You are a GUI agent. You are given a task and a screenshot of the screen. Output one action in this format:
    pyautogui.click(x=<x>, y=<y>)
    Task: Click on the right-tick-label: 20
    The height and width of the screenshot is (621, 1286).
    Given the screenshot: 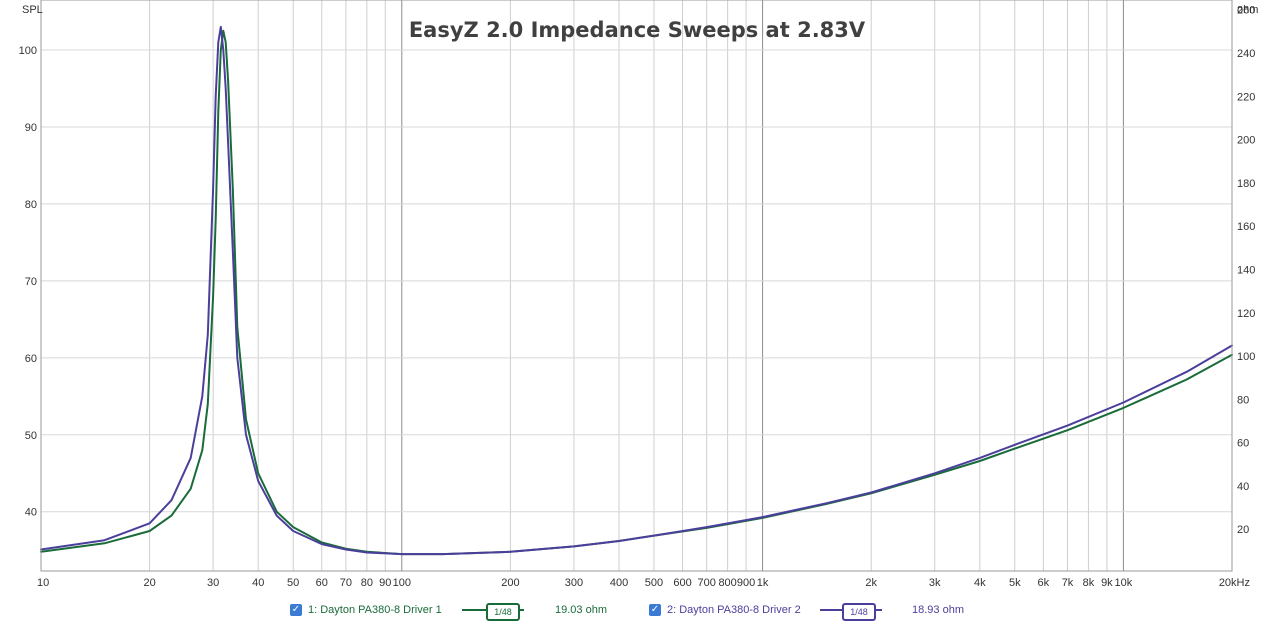 What is the action you would take?
    pyautogui.click(x=1243, y=530)
    